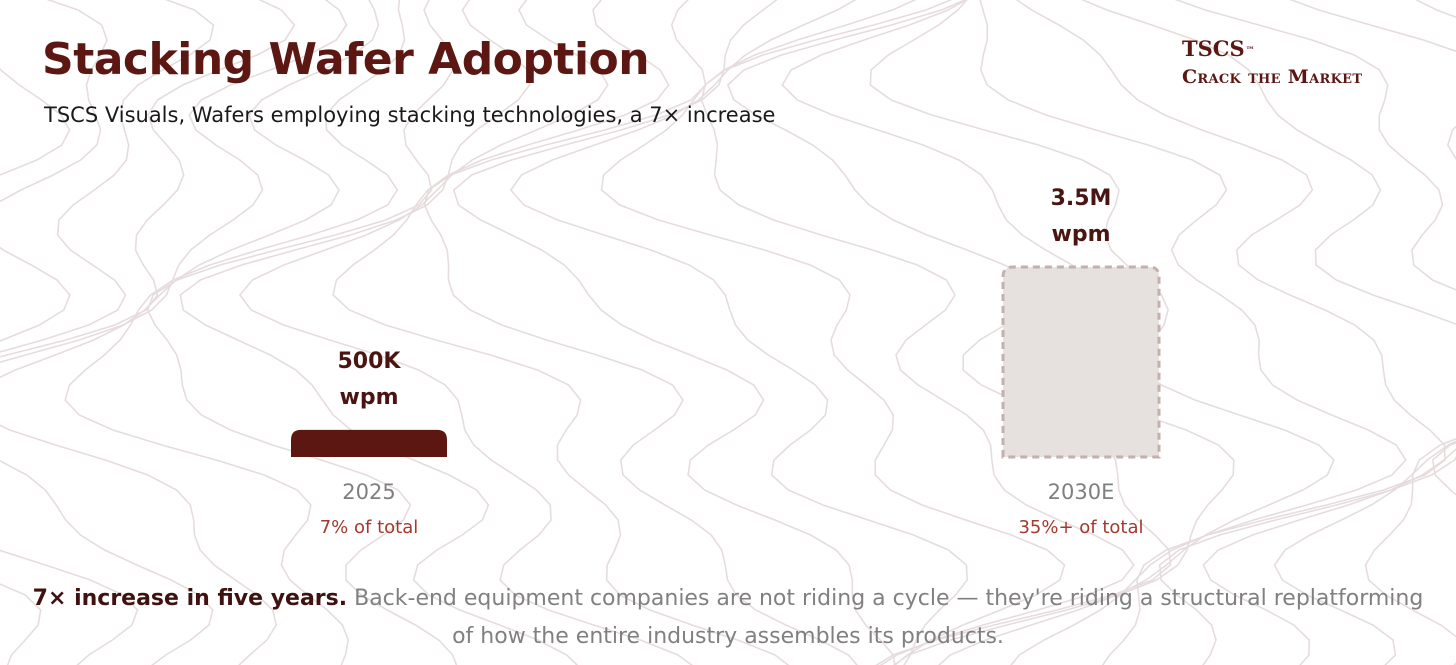 Image resolution: width=1456 pixels, height=665 pixels. Describe the element at coordinates (346, 59) in the screenshot. I see `chart-title: Stacking Wafer Adoption` at that location.